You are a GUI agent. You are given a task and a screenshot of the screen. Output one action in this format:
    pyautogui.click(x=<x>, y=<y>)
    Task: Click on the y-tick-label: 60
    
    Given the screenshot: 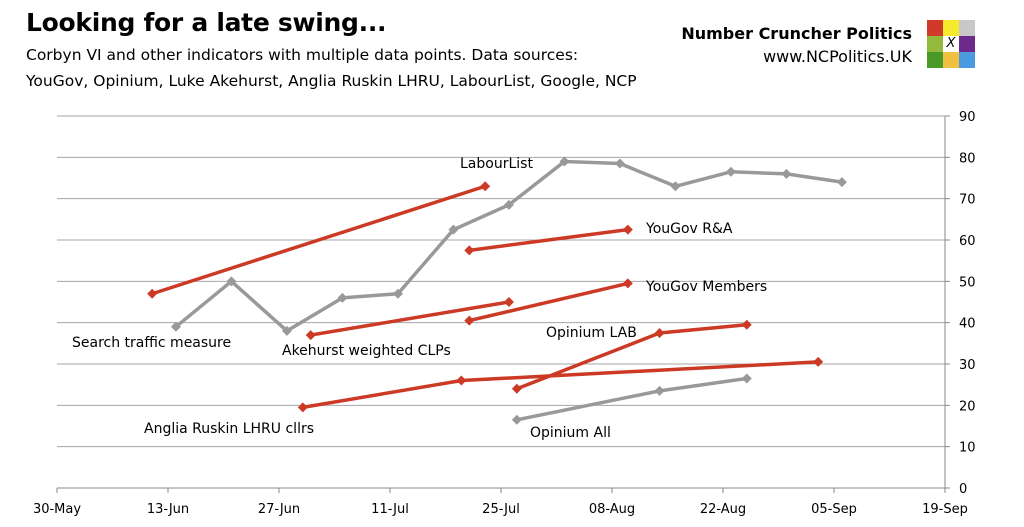 What is the action you would take?
    pyautogui.click(x=967, y=241)
    